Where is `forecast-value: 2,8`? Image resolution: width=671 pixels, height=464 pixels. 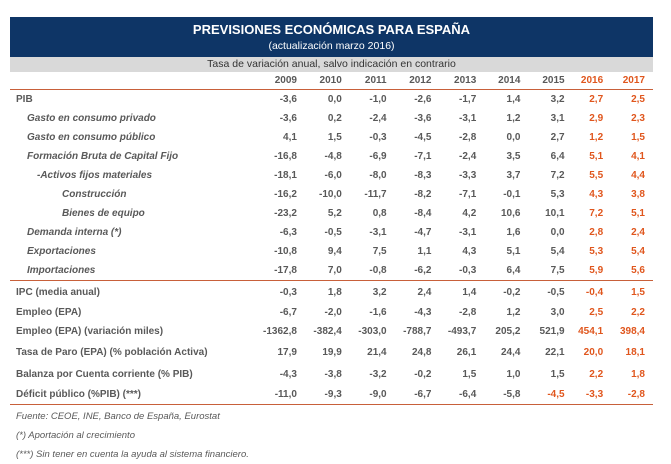 forecast-value: 2,8 is located at coordinates (596, 232).